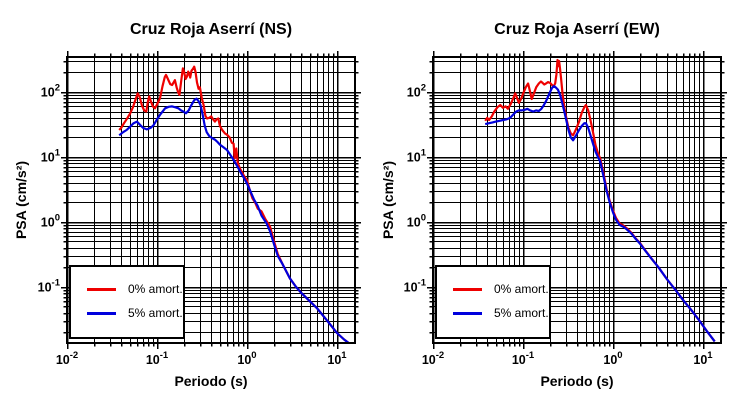  I want to click on plot-ew-legend: 0% amort. 5% amort., so click(493, 302).